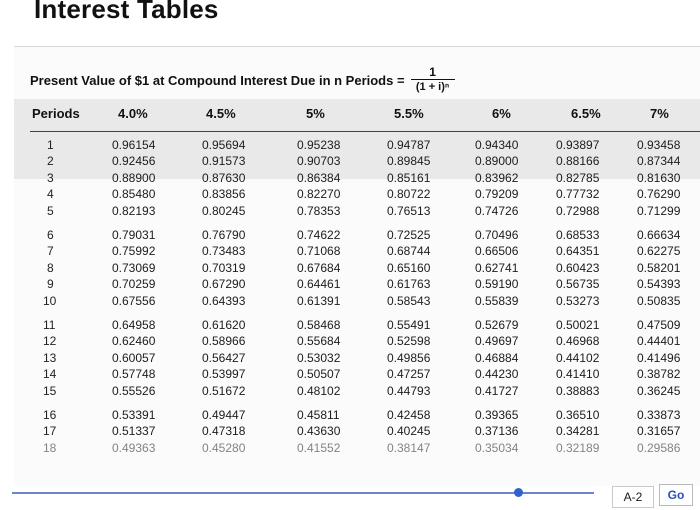 This screenshot has height=510, width=700. What do you see at coordinates (409, 145) in the screenshot?
I see `present-value-cell: 0.94787` at bounding box center [409, 145].